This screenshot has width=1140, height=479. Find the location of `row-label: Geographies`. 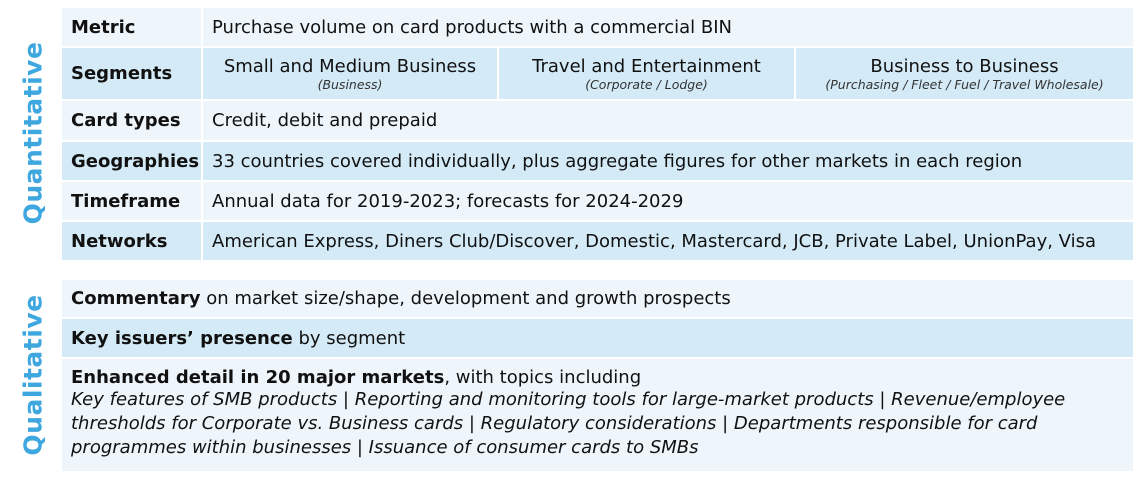

row-label: Geographies is located at coordinates (132, 161).